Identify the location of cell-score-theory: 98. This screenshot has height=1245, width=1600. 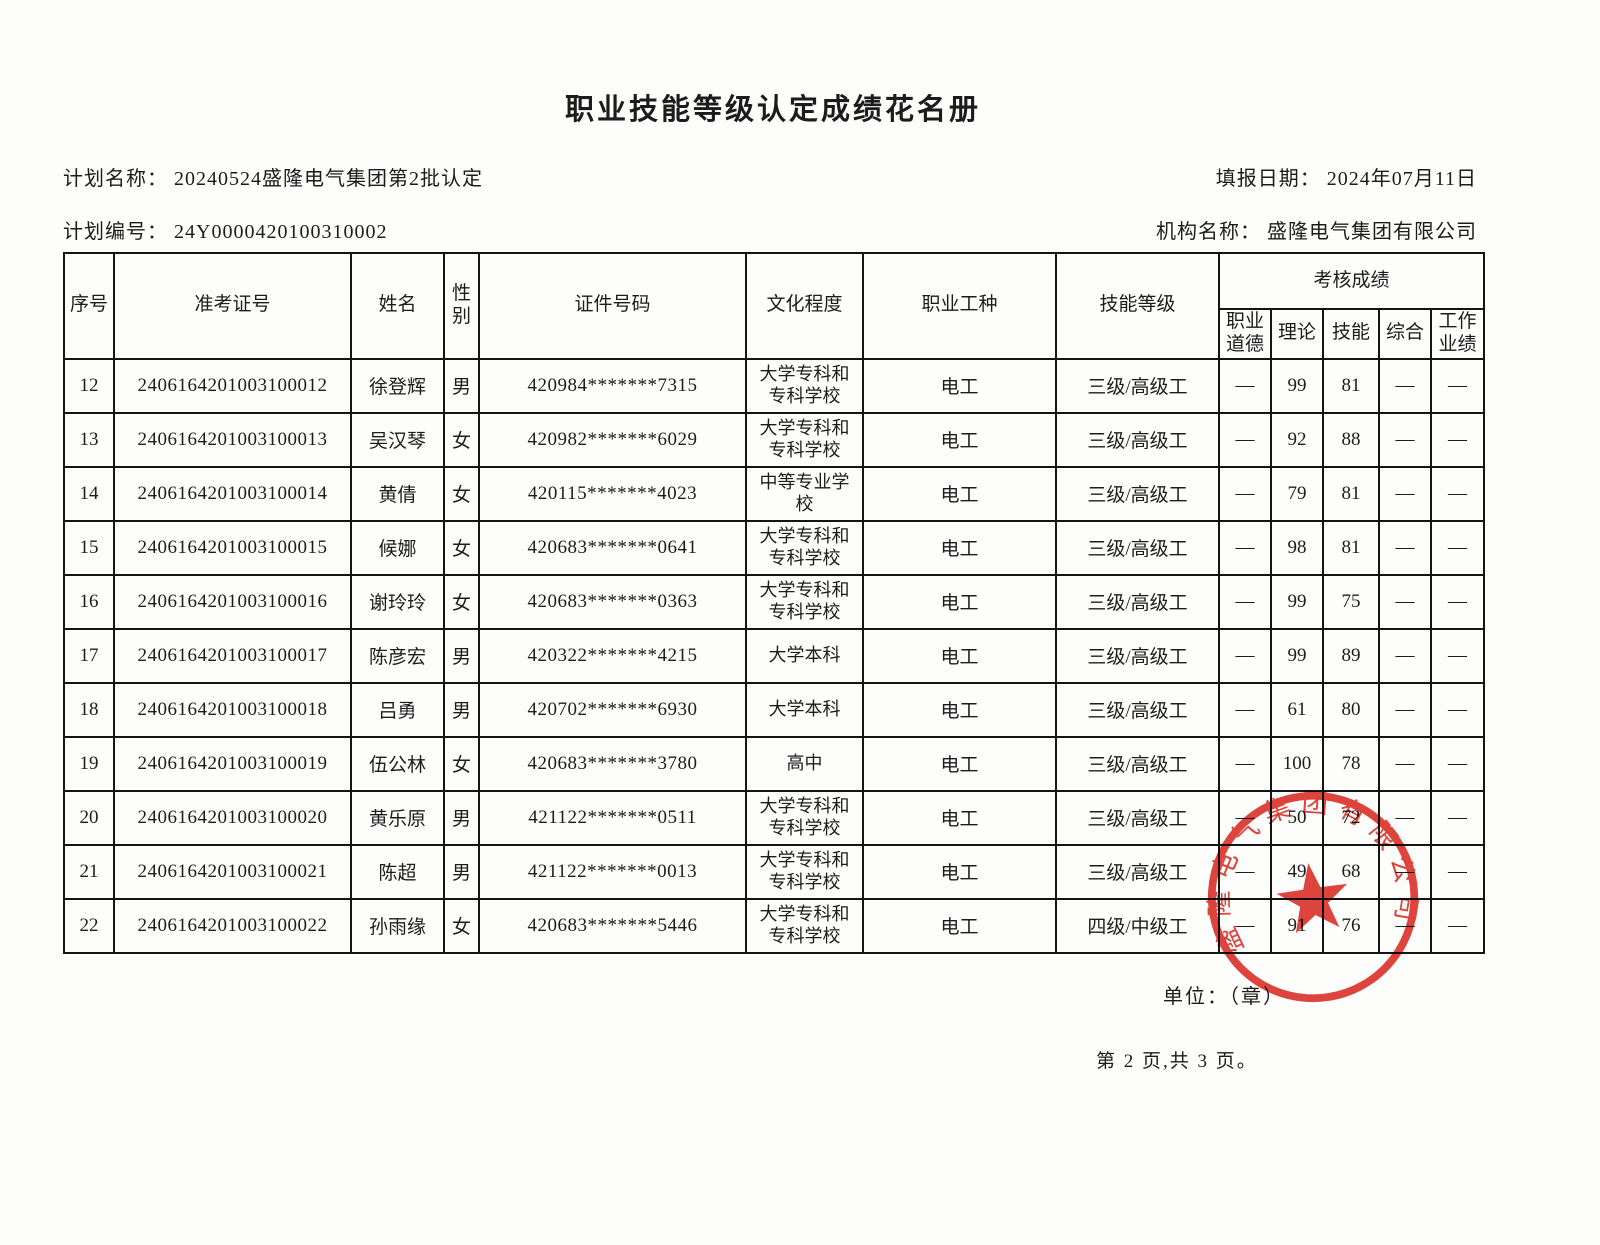
(1297, 547).